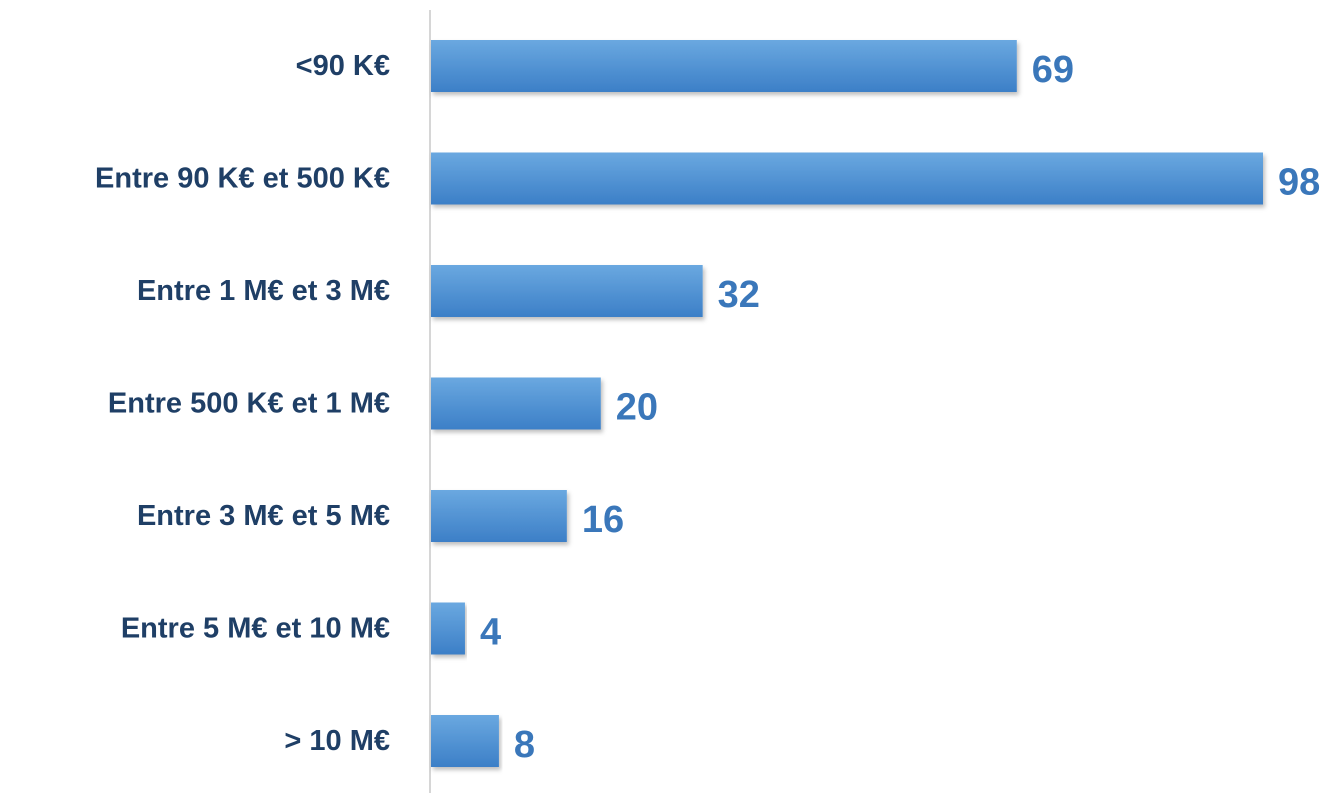 The width and height of the screenshot is (1332, 798). What do you see at coordinates (637, 408) in the screenshot?
I see `value-label-3: 20` at bounding box center [637, 408].